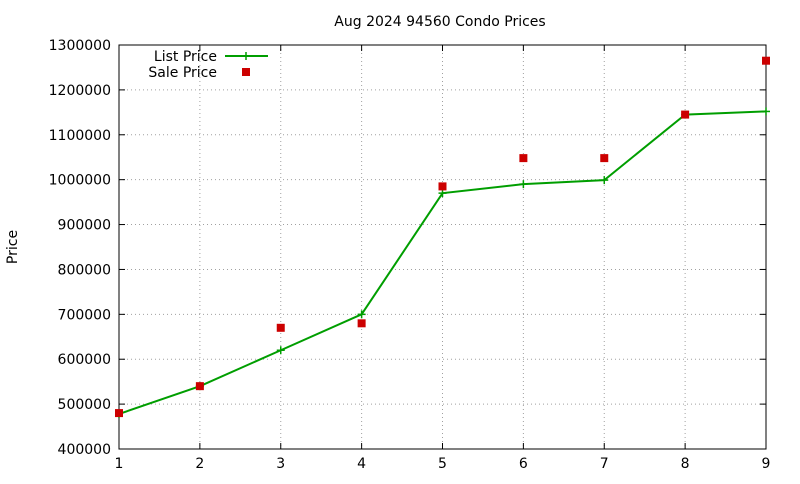 The image size is (800, 484). What do you see at coordinates (182, 73) in the screenshot?
I see `legend-label: Sale Price` at bounding box center [182, 73].